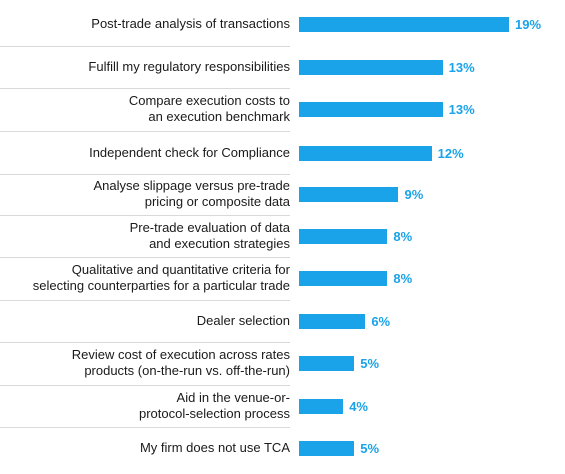  I want to click on category-label: Post-trade analysis of transactions, so click(190, 23).